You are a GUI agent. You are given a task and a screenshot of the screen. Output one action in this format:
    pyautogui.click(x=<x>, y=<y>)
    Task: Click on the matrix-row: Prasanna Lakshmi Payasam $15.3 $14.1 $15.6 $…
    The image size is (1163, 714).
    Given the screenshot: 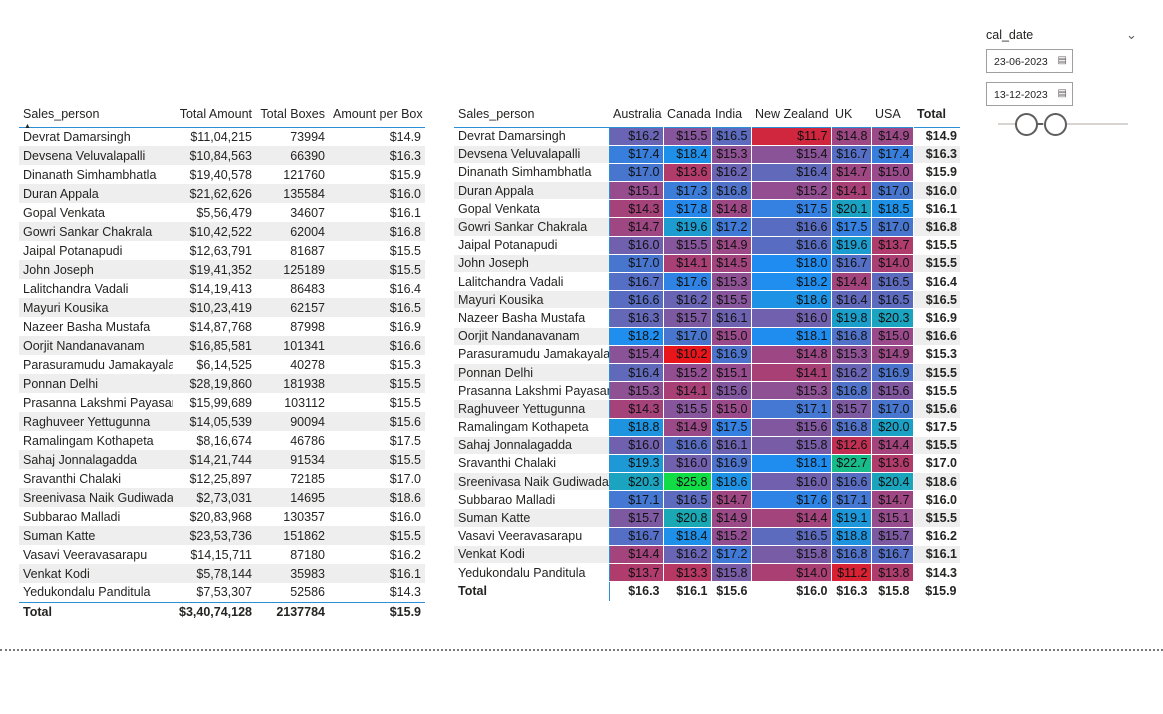 What is the action you would take?
    pyautogui.click(x=707, y=391)
    